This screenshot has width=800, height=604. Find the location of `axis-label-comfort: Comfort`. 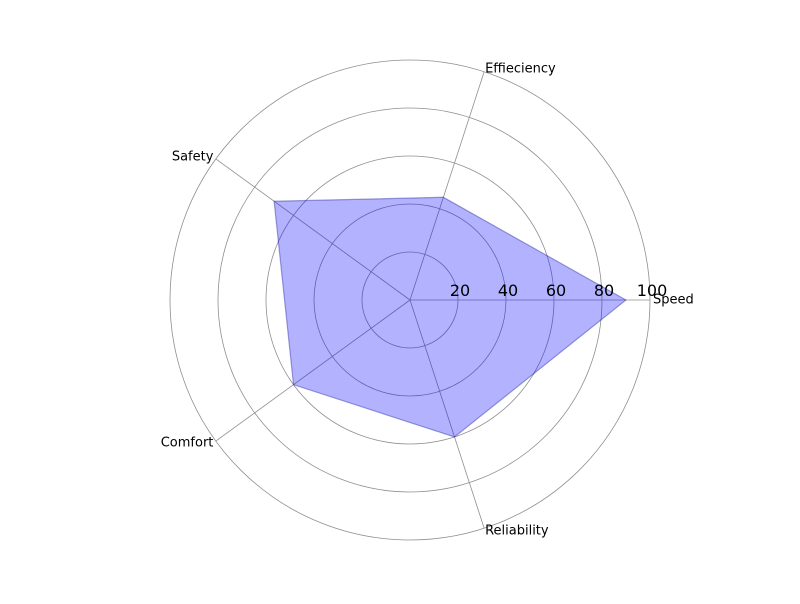

axis-label-comfort: Comfort is located at coordinates (187, 442).